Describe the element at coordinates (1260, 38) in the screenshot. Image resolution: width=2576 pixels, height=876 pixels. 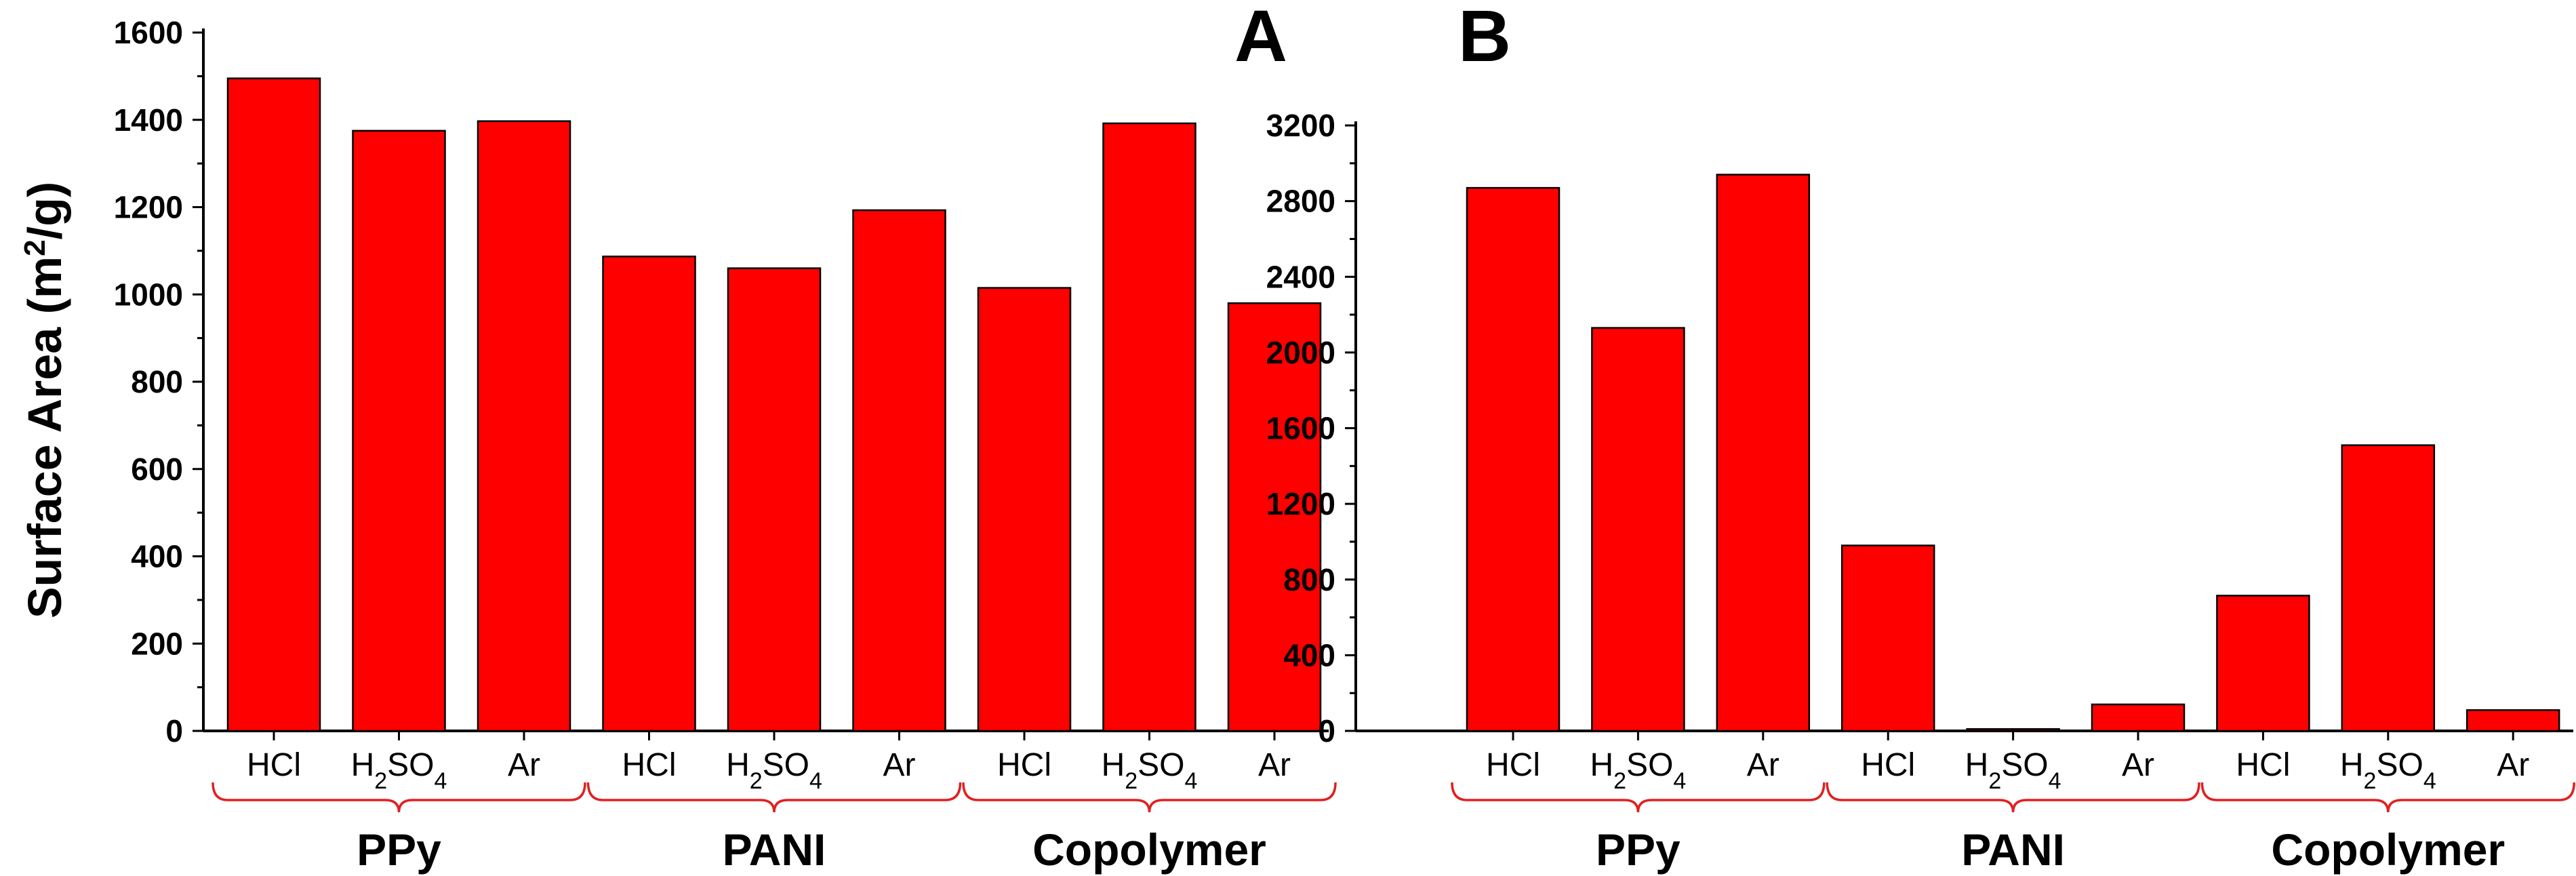
I see `panel-a-panel-letter: A` at that location.